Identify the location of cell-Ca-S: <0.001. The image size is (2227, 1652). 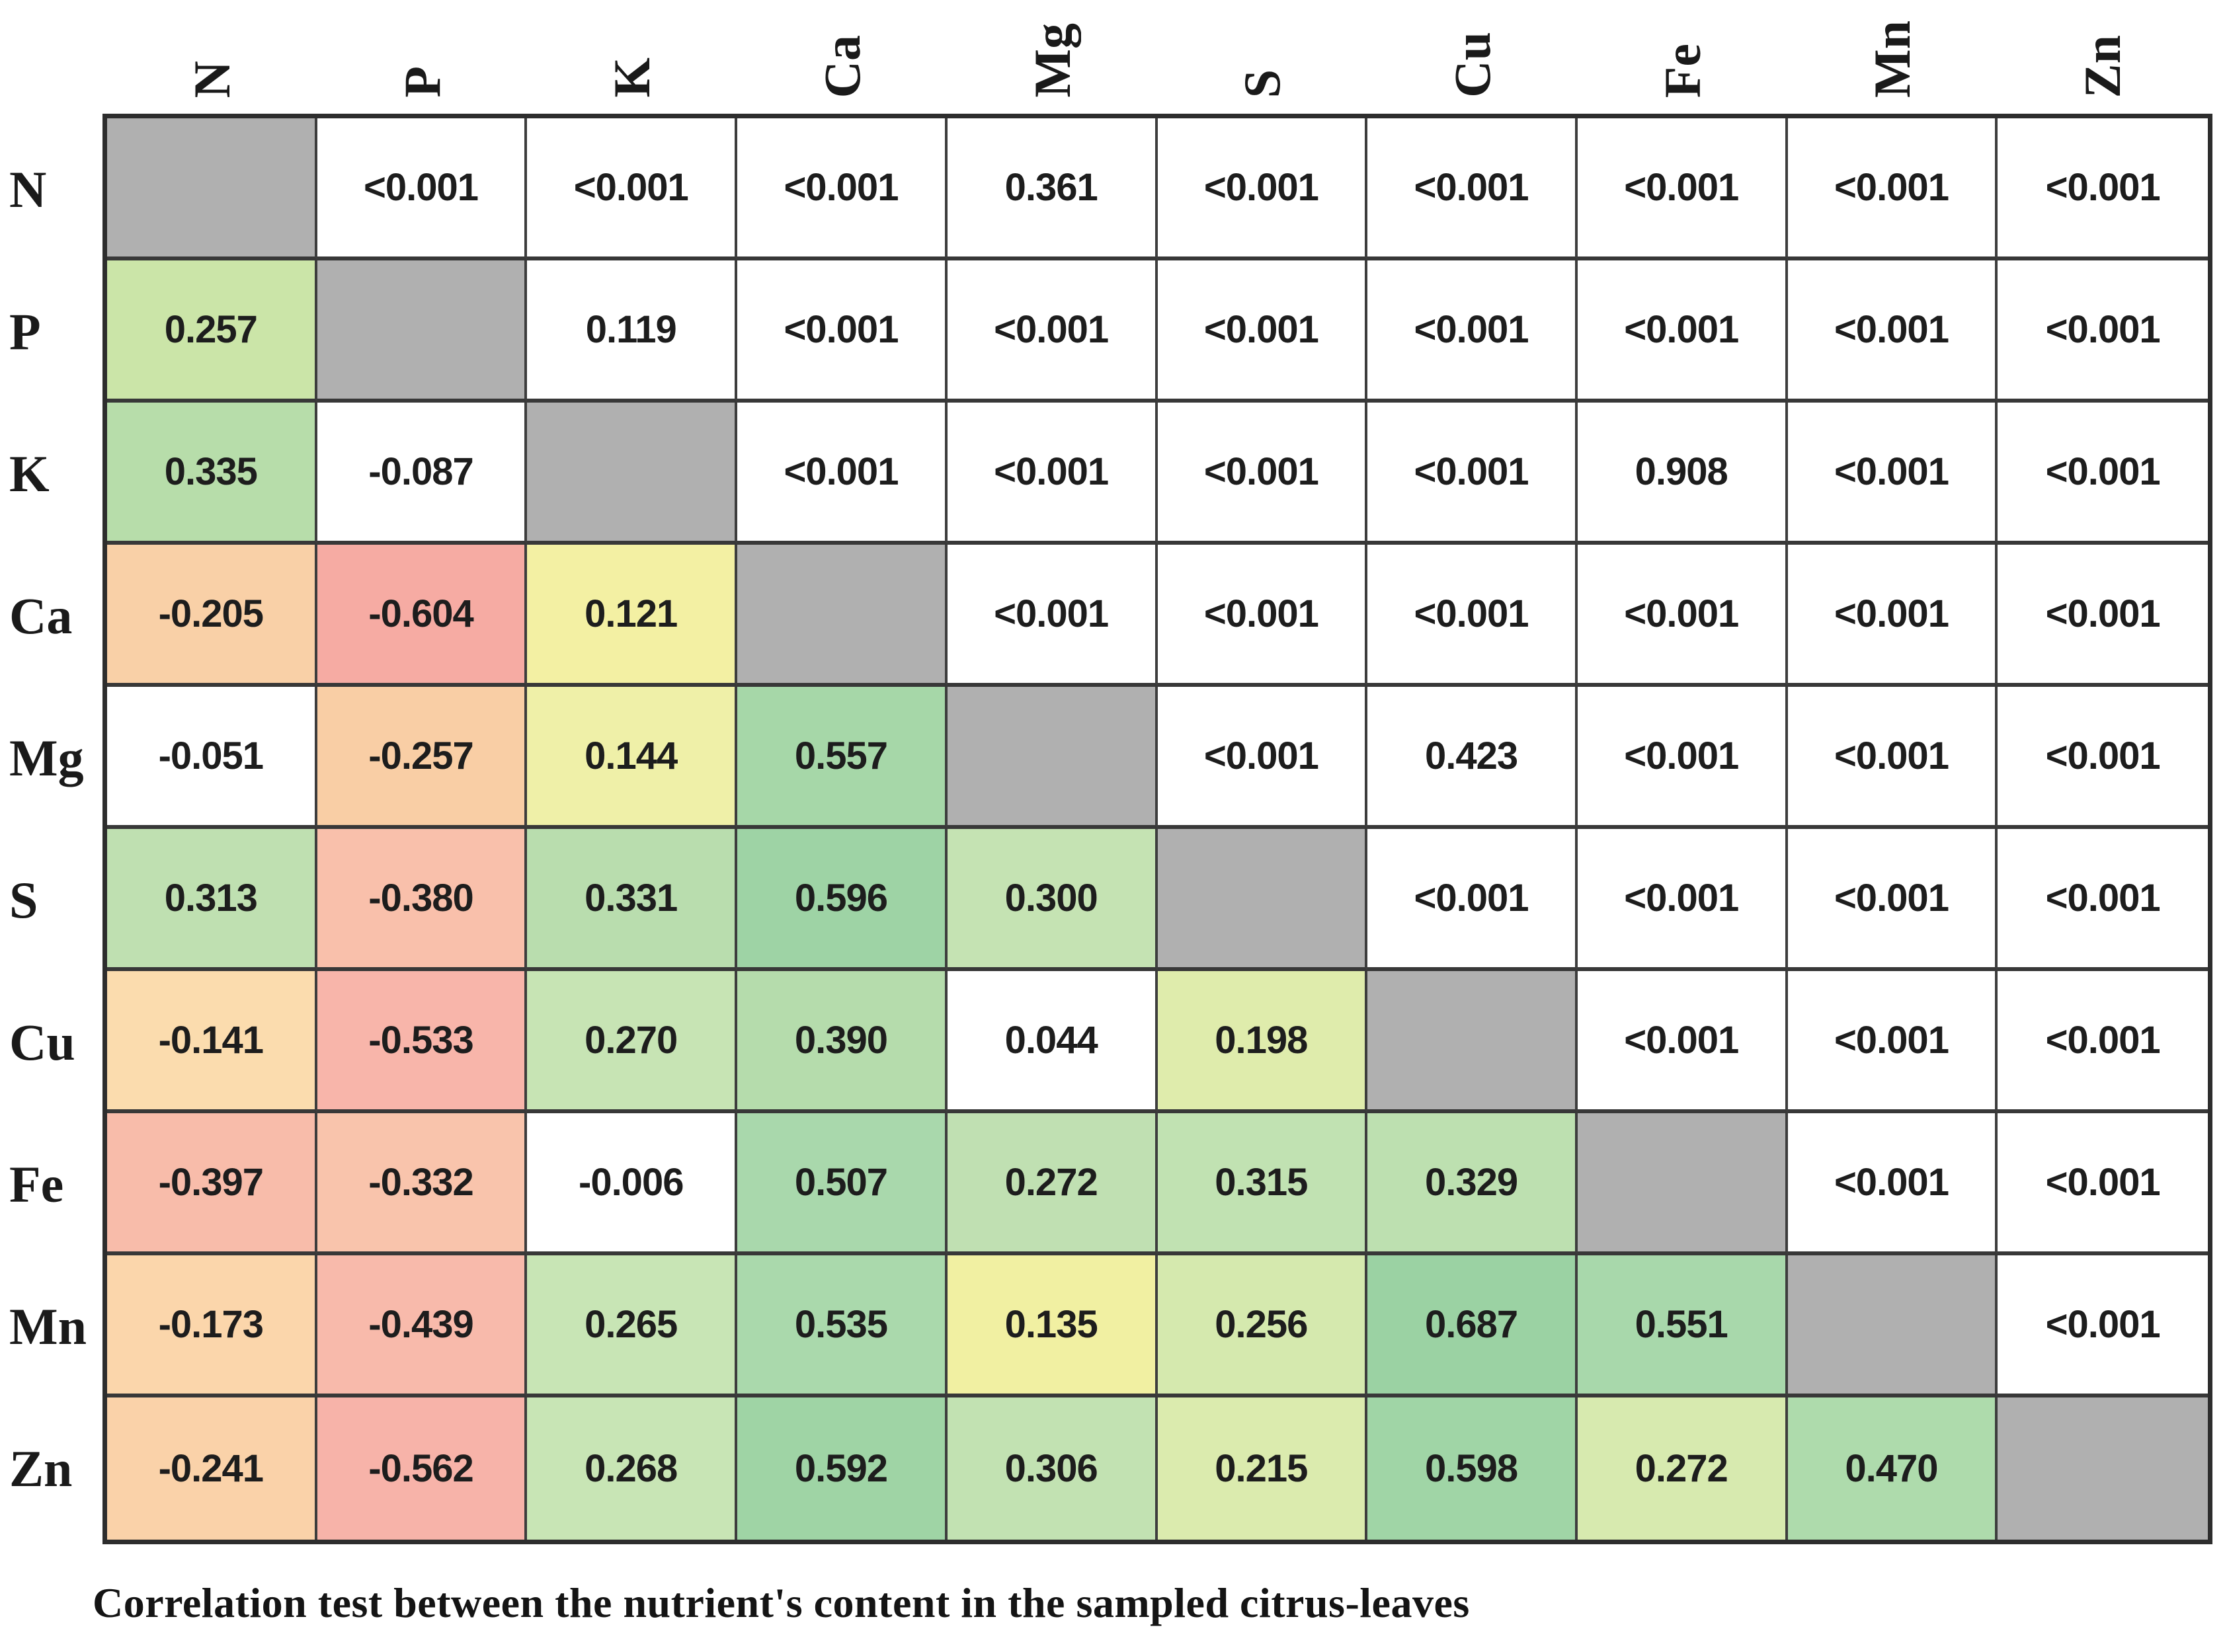
(1262, 616).